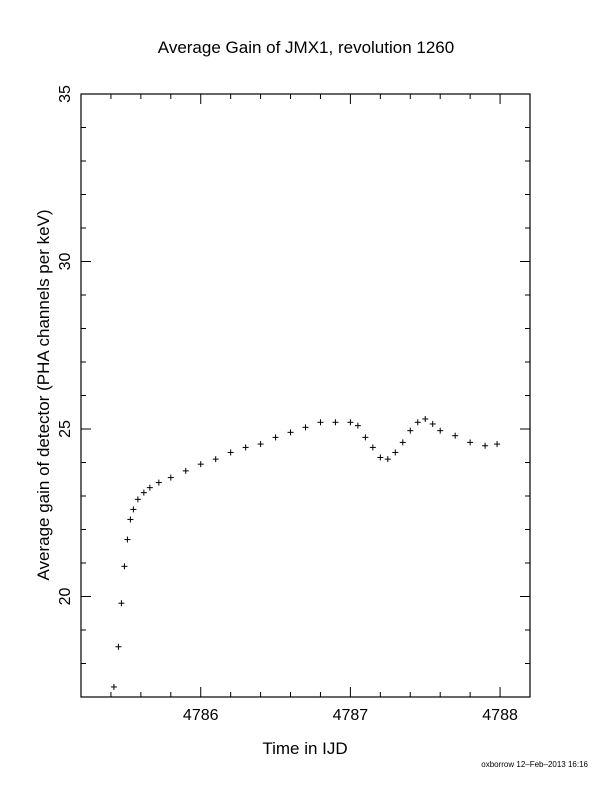 The width and height of the screenshot is (612, 792). What do you see at coordinates (65, 262) in the screenshot?
I see `y-tick-label: 30` at bounding box center [65, 262].